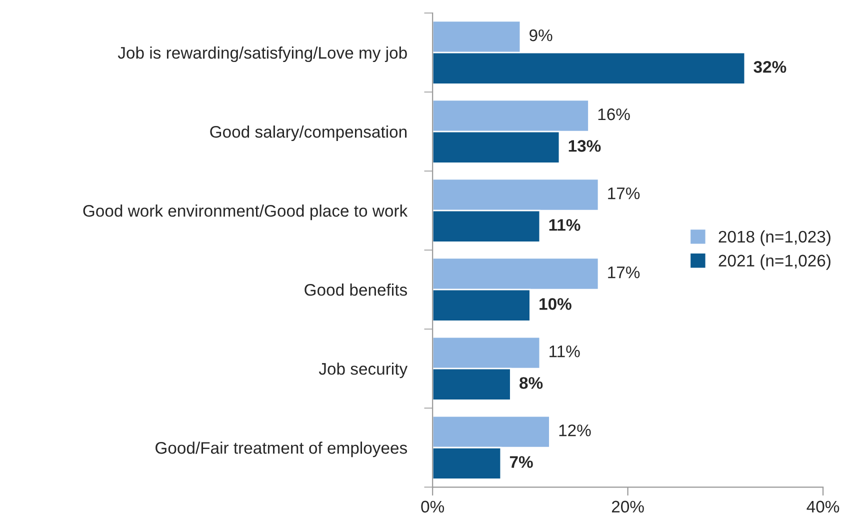  I want to click on y-tick-label: Good salary/compensation, so click(308, 134).